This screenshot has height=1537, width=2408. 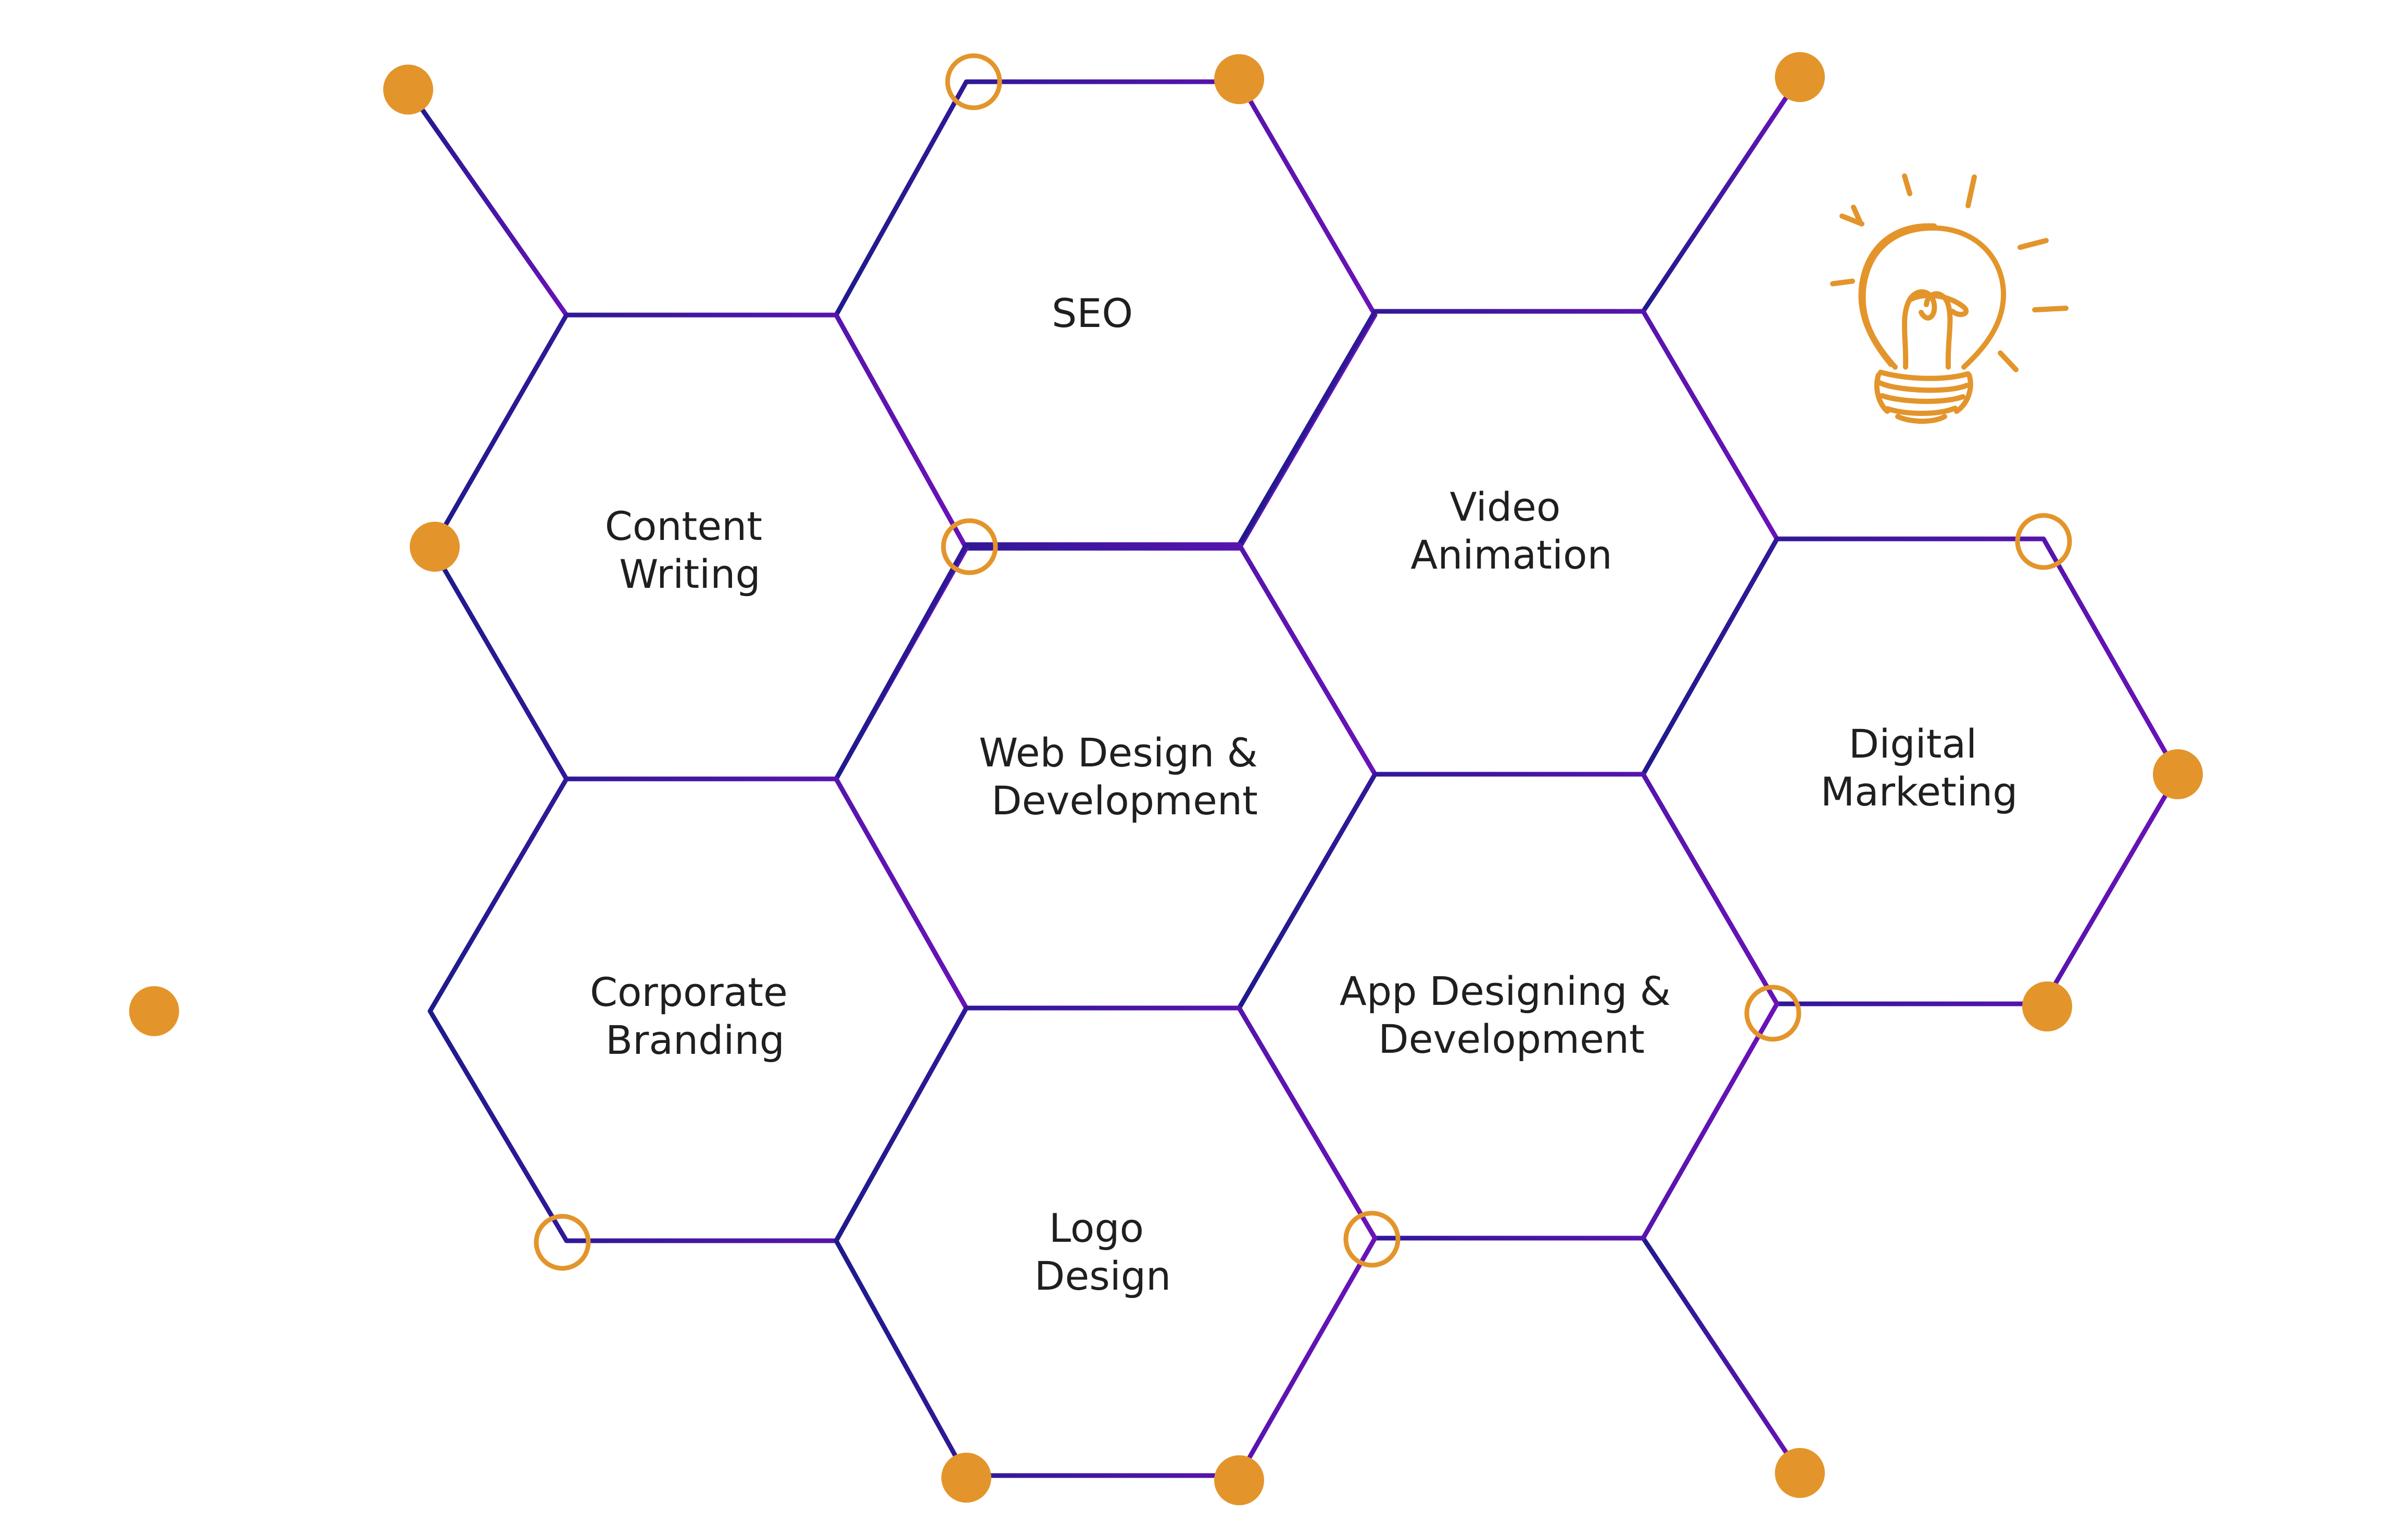 I want to click on label-content-writing: Content Writing, so click(x=690, y=550).